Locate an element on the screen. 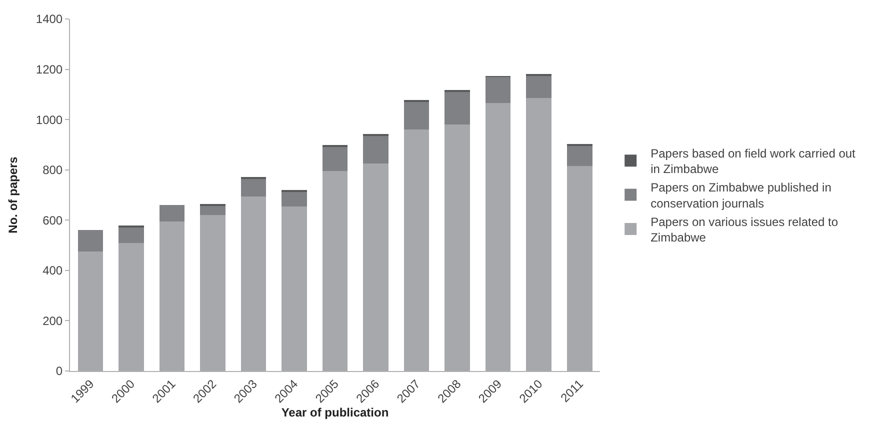  y-tick-label: 1200 is located at coordinates (49, 69).